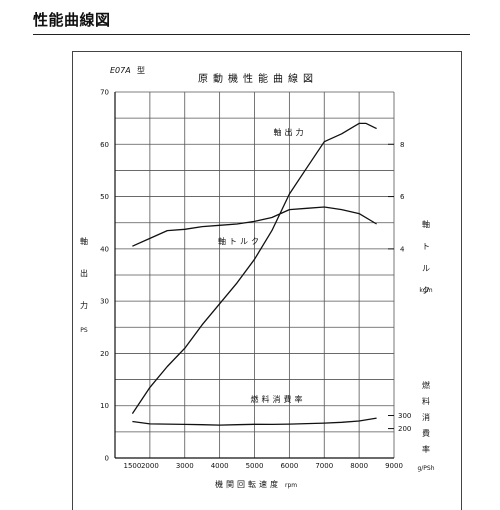 Image resolution: width=500 pixels, height=510 pixels. What do you see at coordinates (220, 466) in the screenshot?
I see `x-tick-label: 4000` at bounding box center [220, 466].